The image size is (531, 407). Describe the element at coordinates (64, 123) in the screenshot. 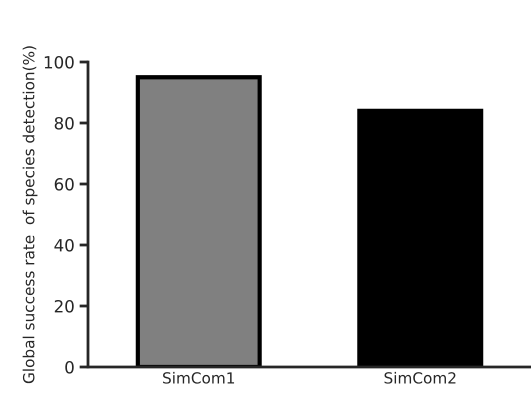

I see `y-tick-label: 80` at that location.